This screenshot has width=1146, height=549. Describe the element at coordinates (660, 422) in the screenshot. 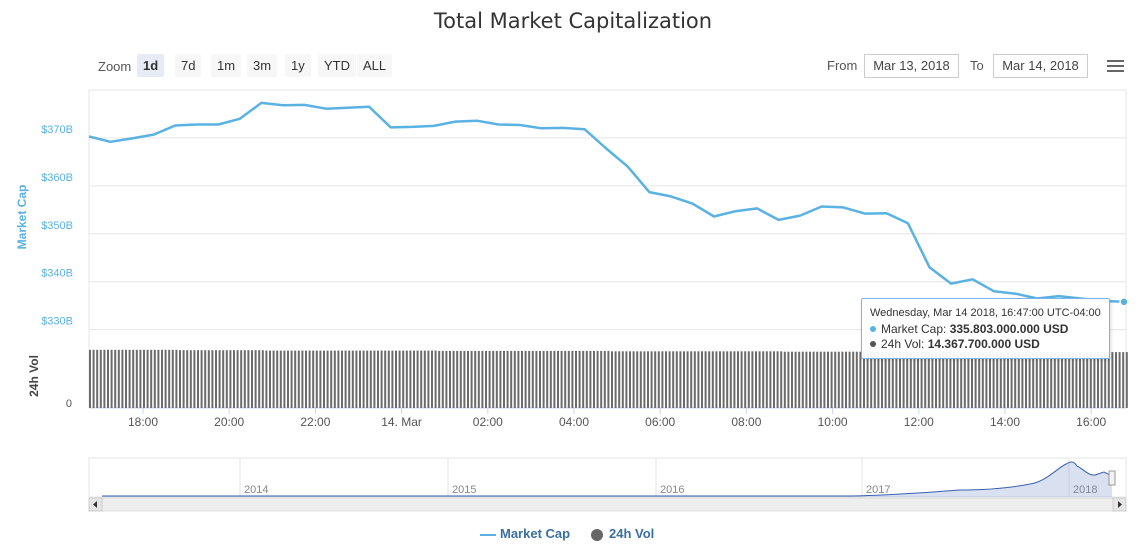

I see `x-tick-label: 06:00` at that location.